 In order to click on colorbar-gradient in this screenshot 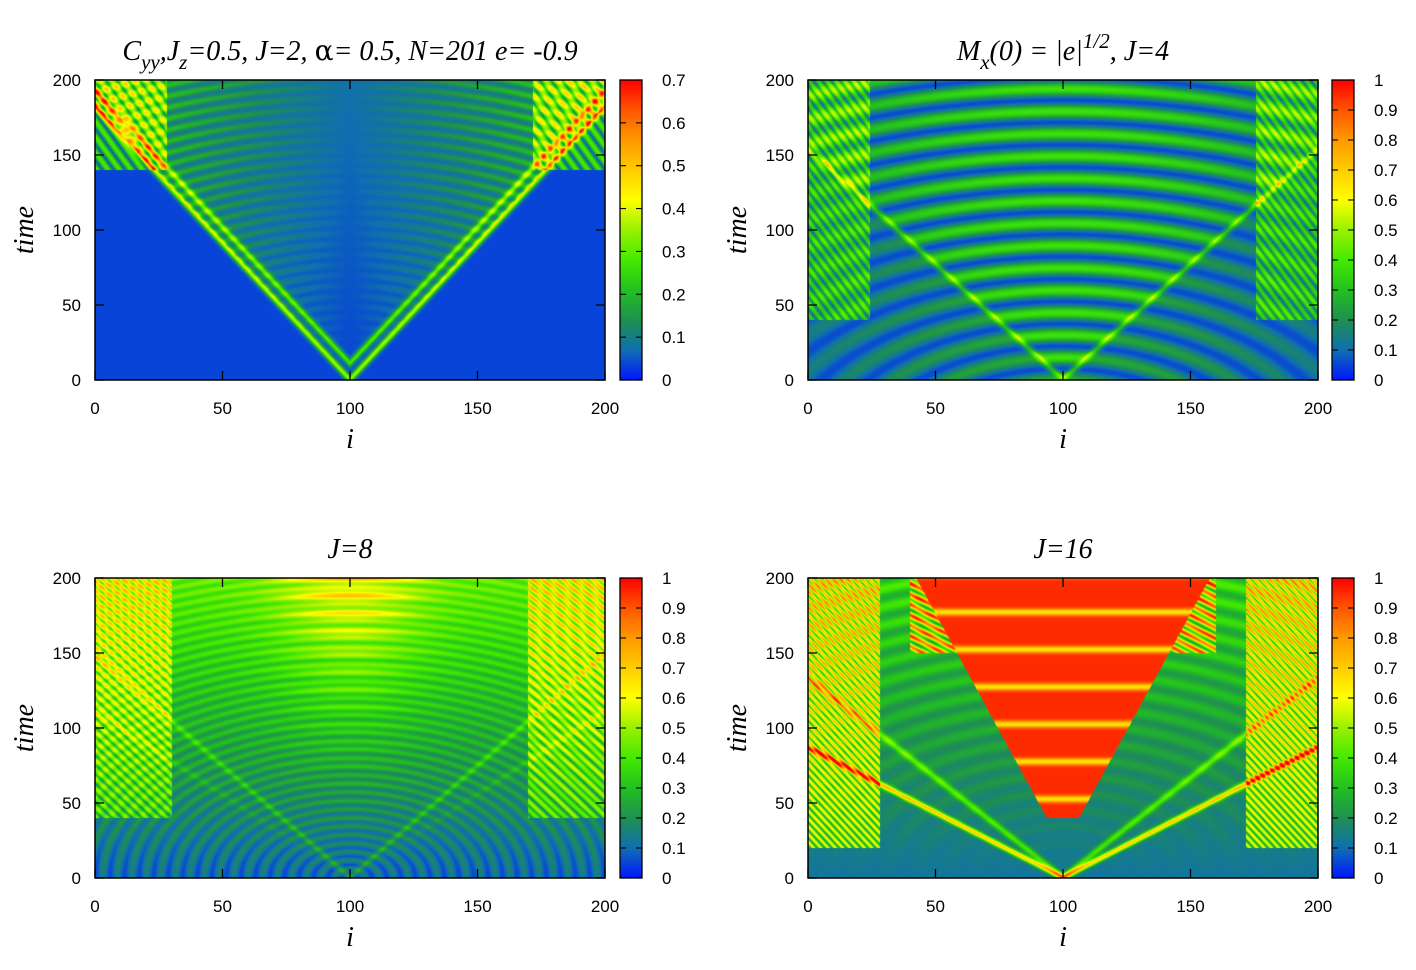, I will do `click(631, 230)`.